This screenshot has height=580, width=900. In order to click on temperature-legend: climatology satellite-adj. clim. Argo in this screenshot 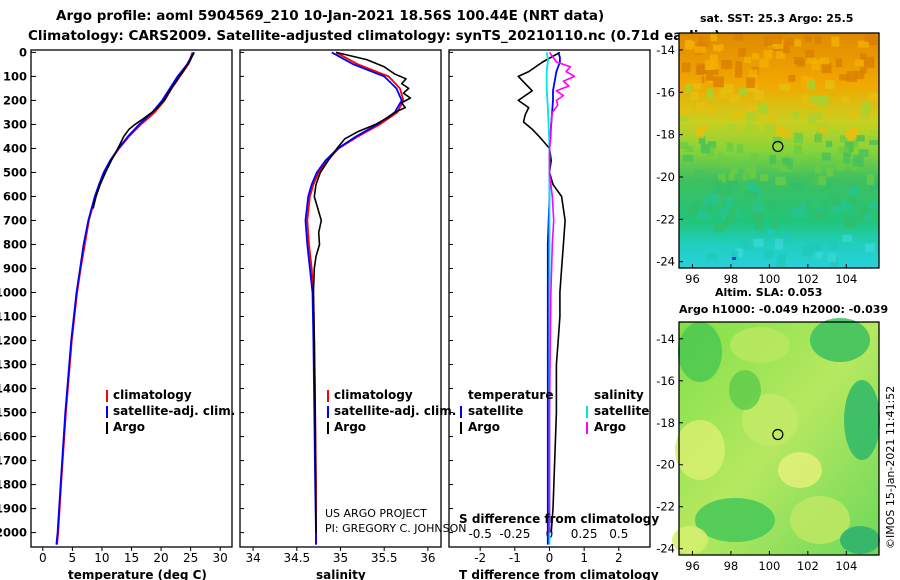, I will do `click(170, 411)`.